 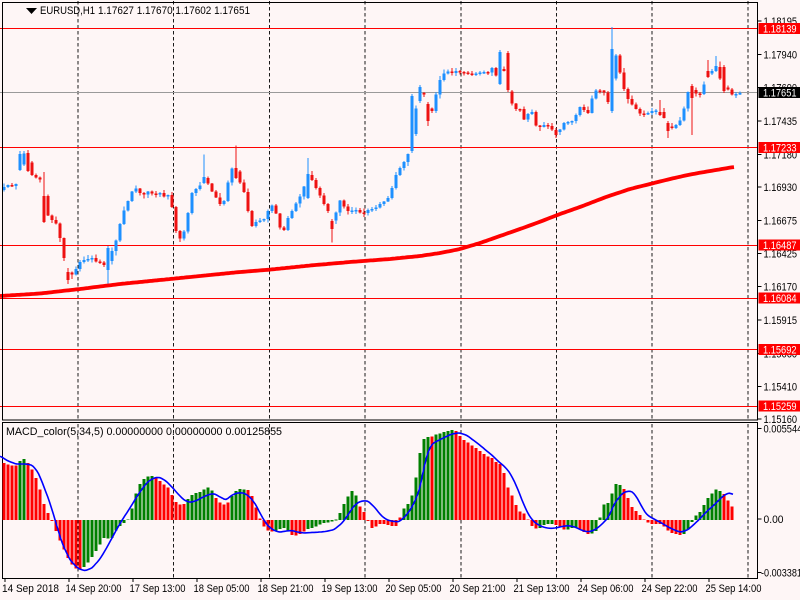 I want to click on svg-text: 1.17940, so click(x=781, y=56).